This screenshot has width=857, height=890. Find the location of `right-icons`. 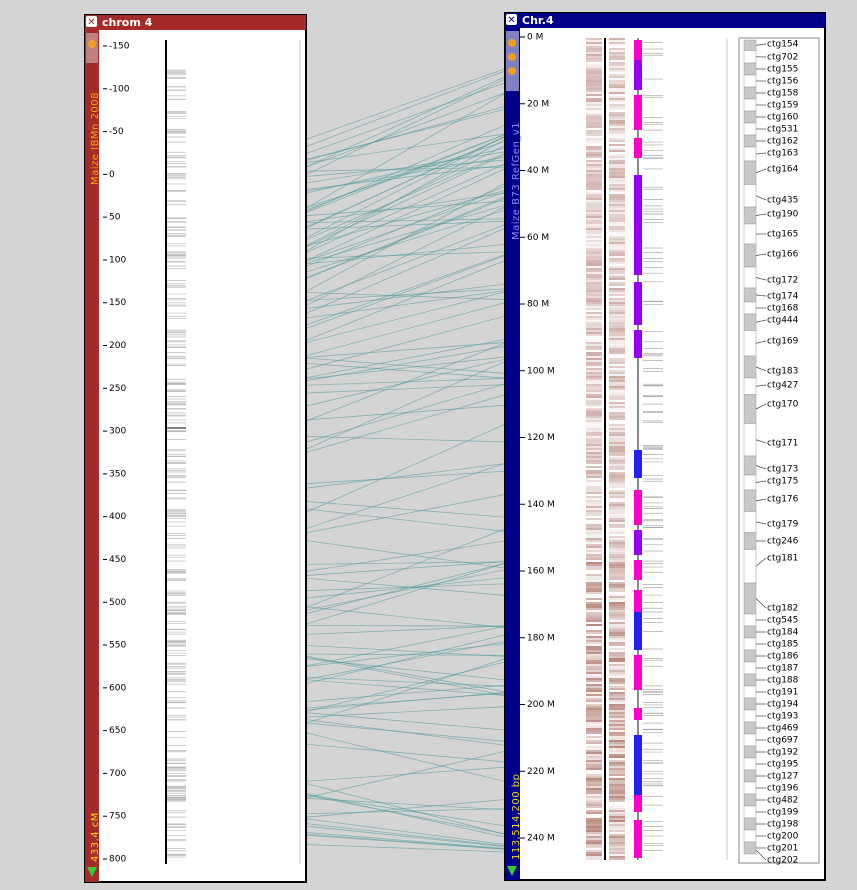

right-icons is located at coordinates (512, 61).